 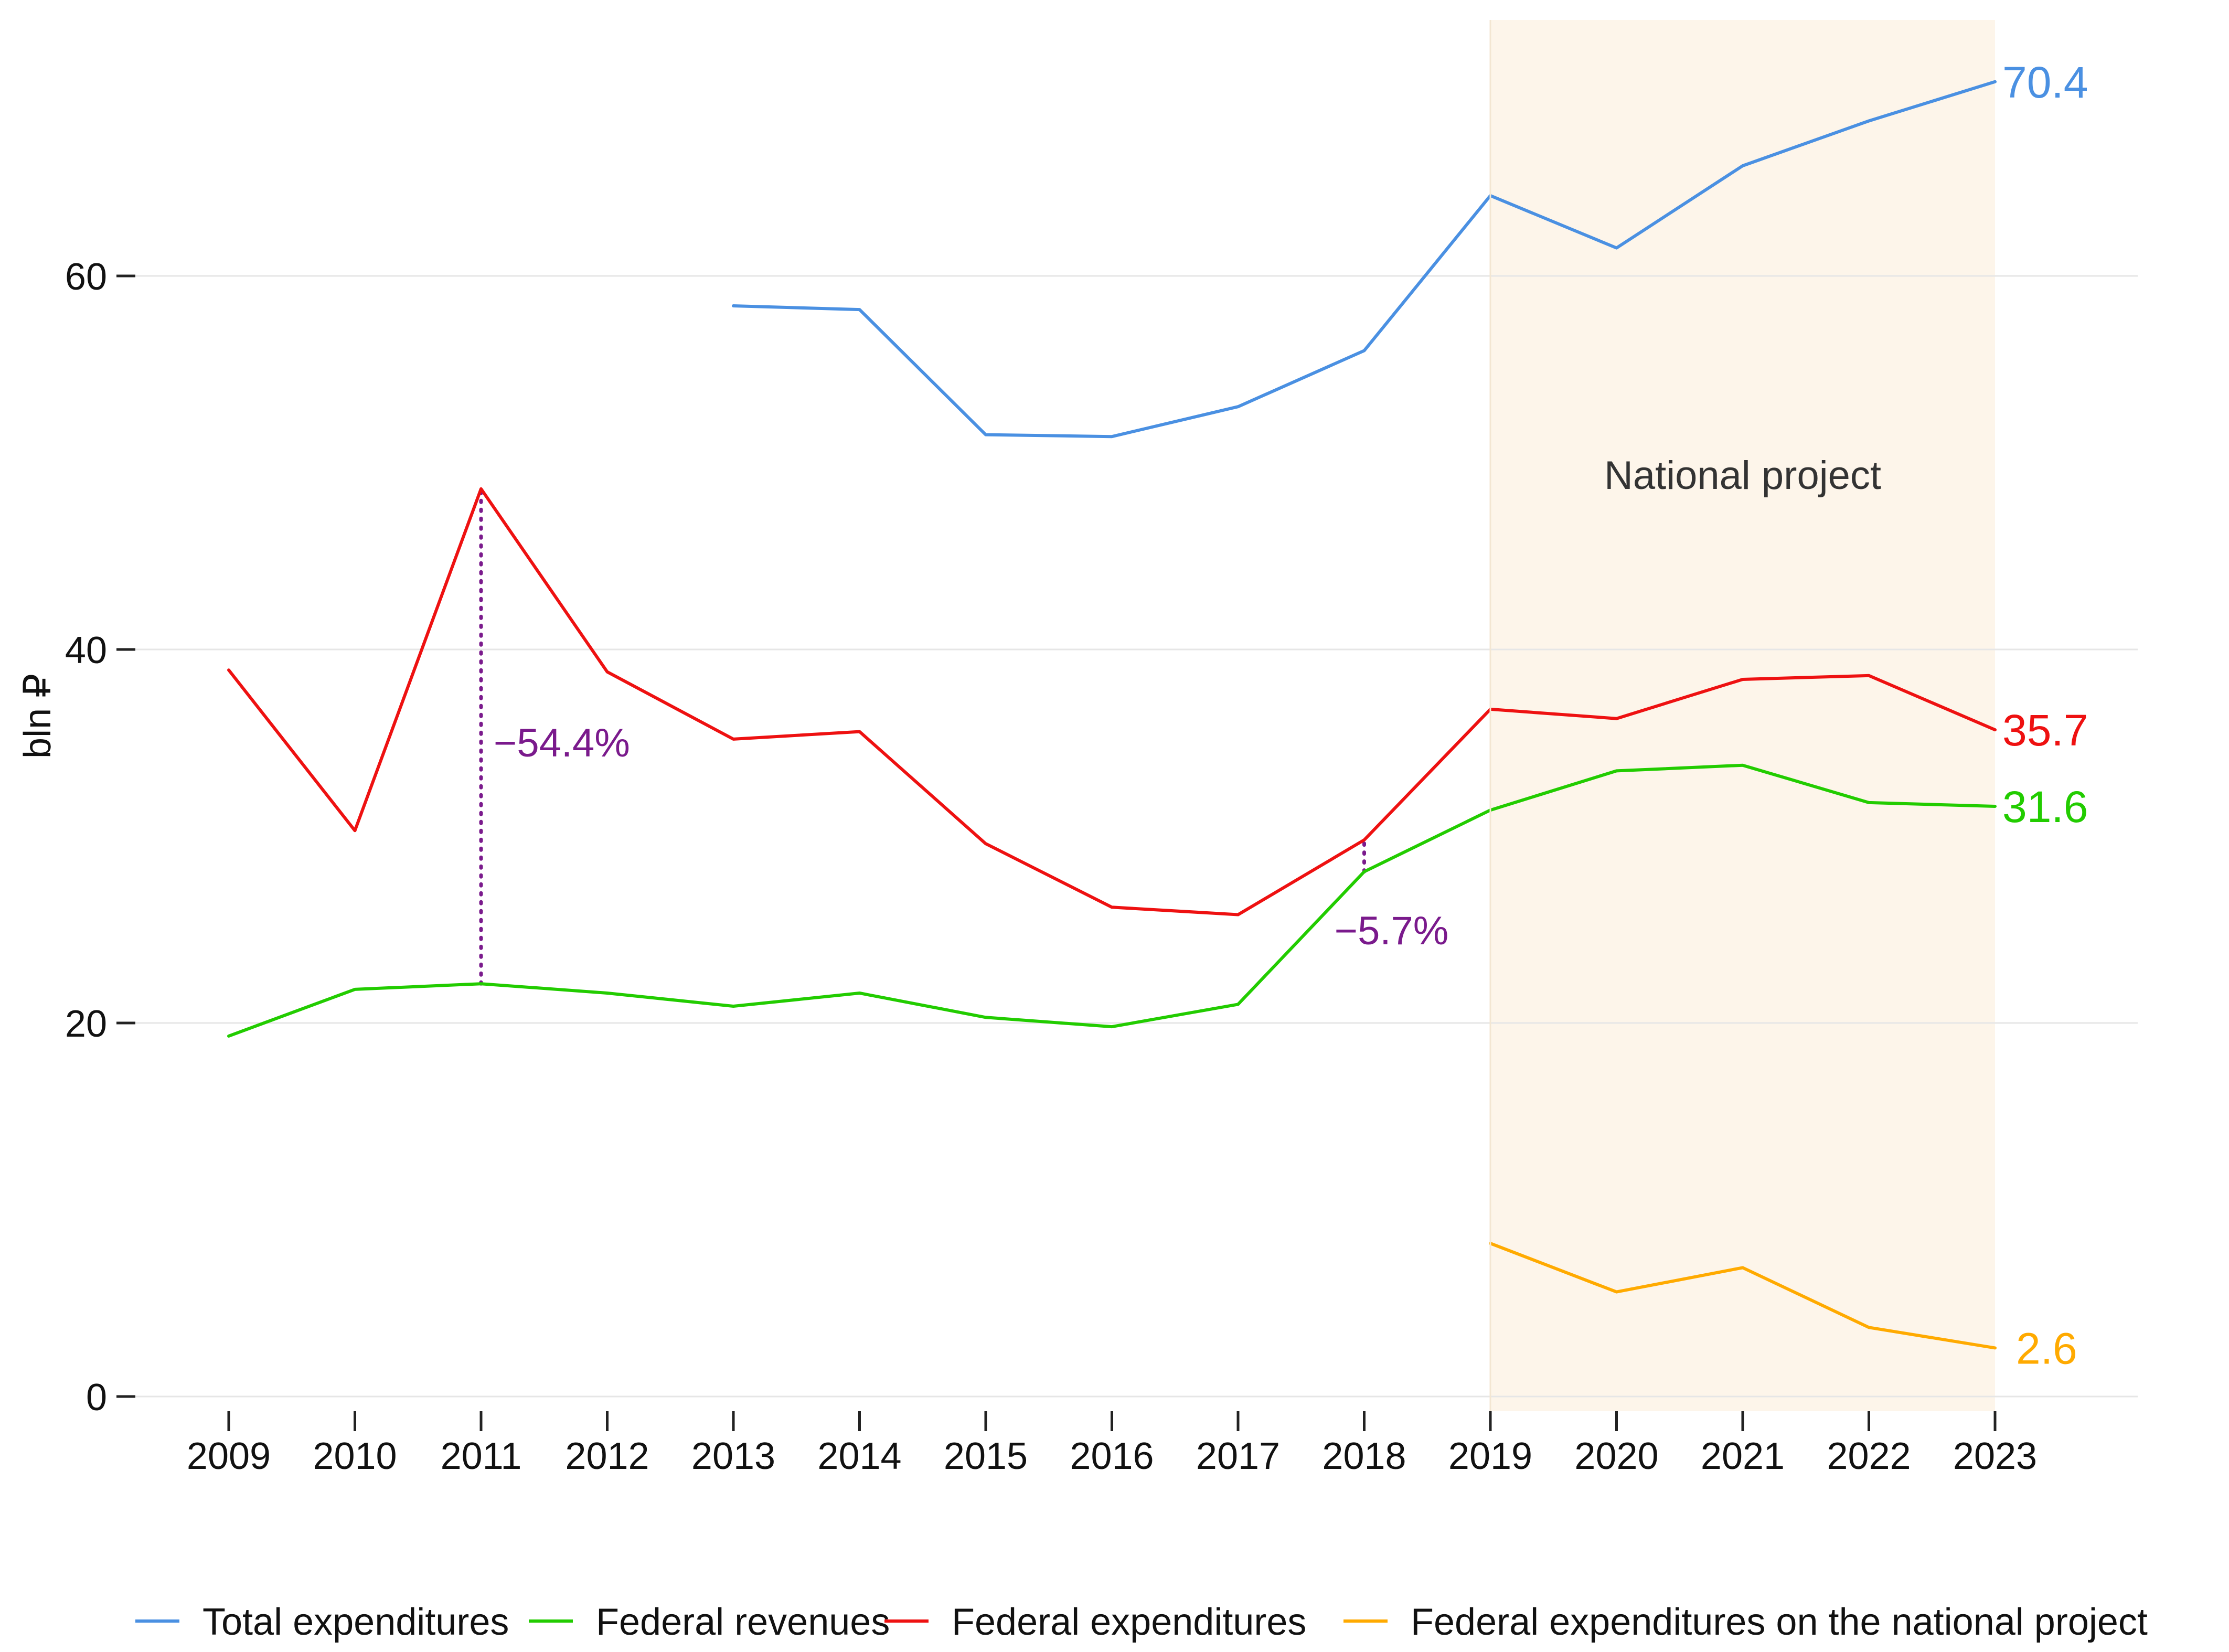 What do you see at coordinates (1392, 931) in the screenshot?
I see `gap-label: −5.7%` at bounding box center [1392, 931].